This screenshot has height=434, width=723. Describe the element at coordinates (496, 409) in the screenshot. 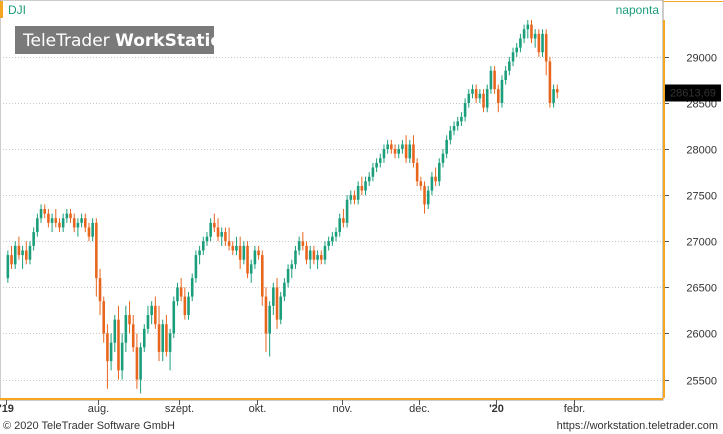

I see `x-tick-label: '20` at that location.